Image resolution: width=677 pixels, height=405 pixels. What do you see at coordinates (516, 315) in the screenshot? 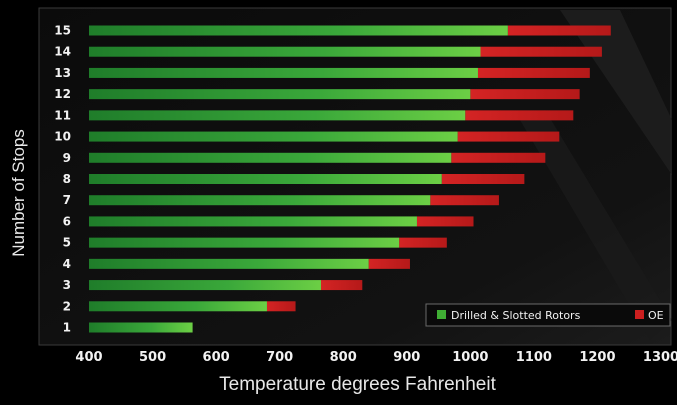
I see `legend-label-drilled-slotted: Drilled & Slotted Rotors` at bounding box center [516, 315].